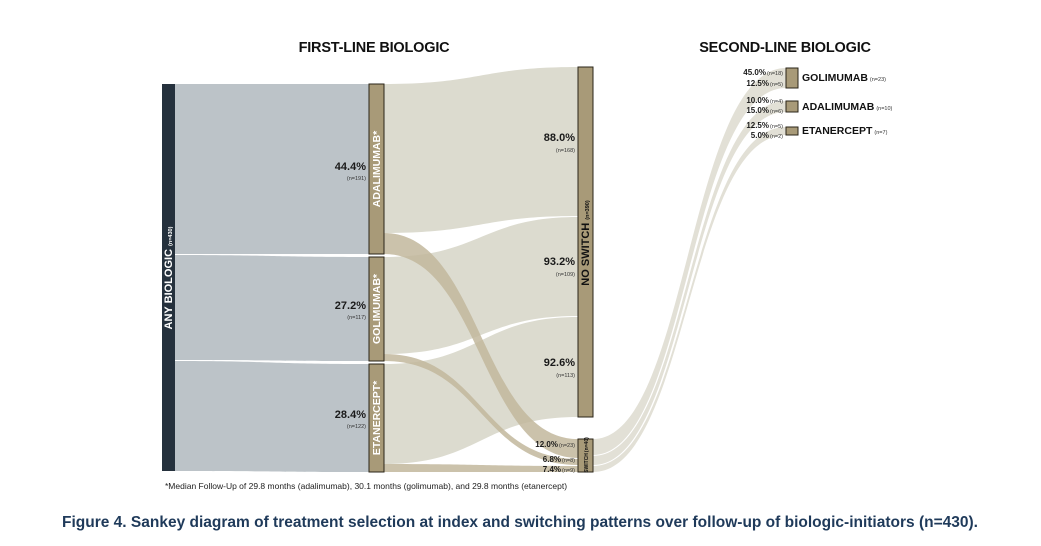  I want to click on any-biologic-count: (n=430), so click(171, 236).